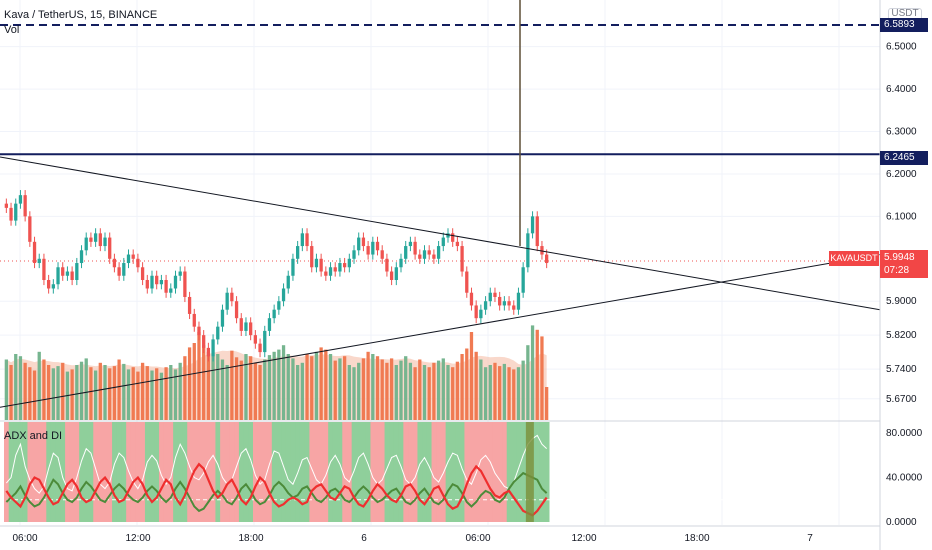 The width and height of the screenshot is (932, 550). Describe the element at coordinates (904, 158) in the screenshot. I see `level-price-tag: 6.2465` at that location.